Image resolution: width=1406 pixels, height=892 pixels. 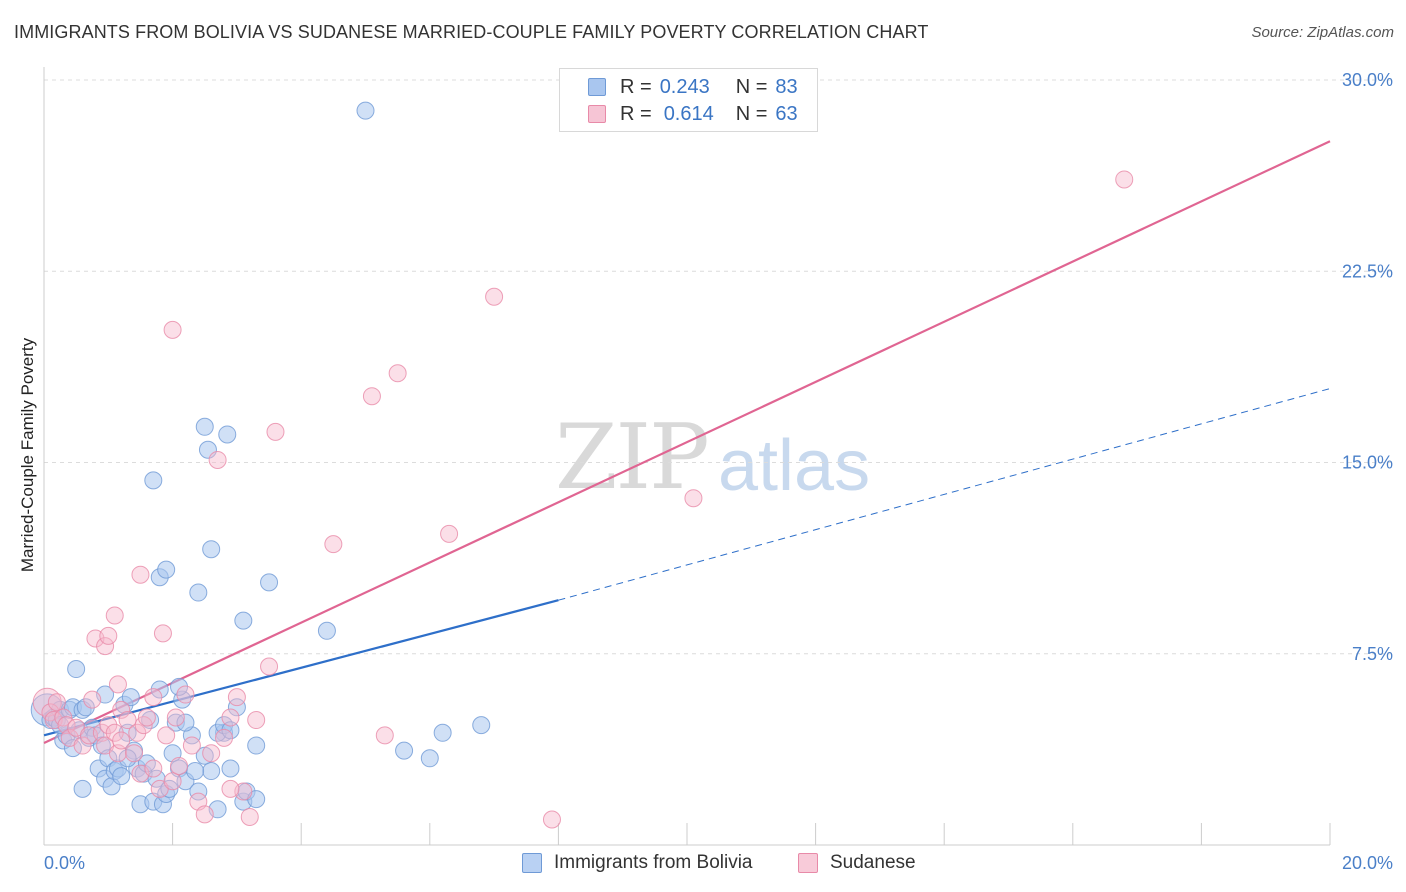 What do you see at coordinates (808, 863) in the screenshot?
I see `sudanese-legend-swatch` at bounding box center [808, 863].